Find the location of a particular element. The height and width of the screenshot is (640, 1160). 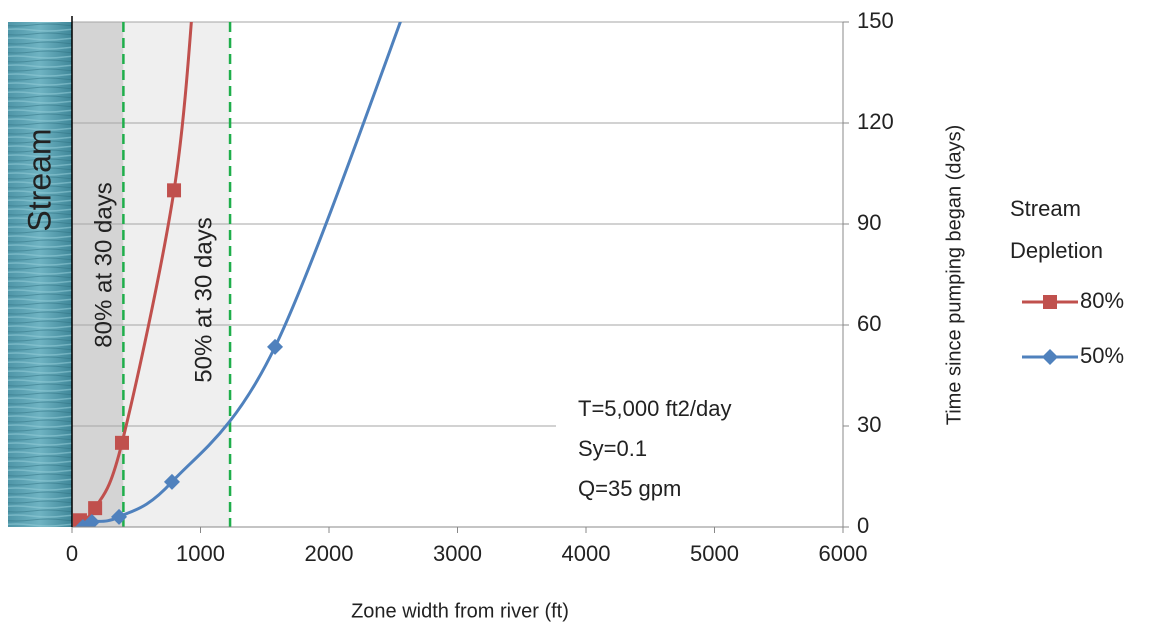

stream-label: Stream is located at coordinates (39, 179).